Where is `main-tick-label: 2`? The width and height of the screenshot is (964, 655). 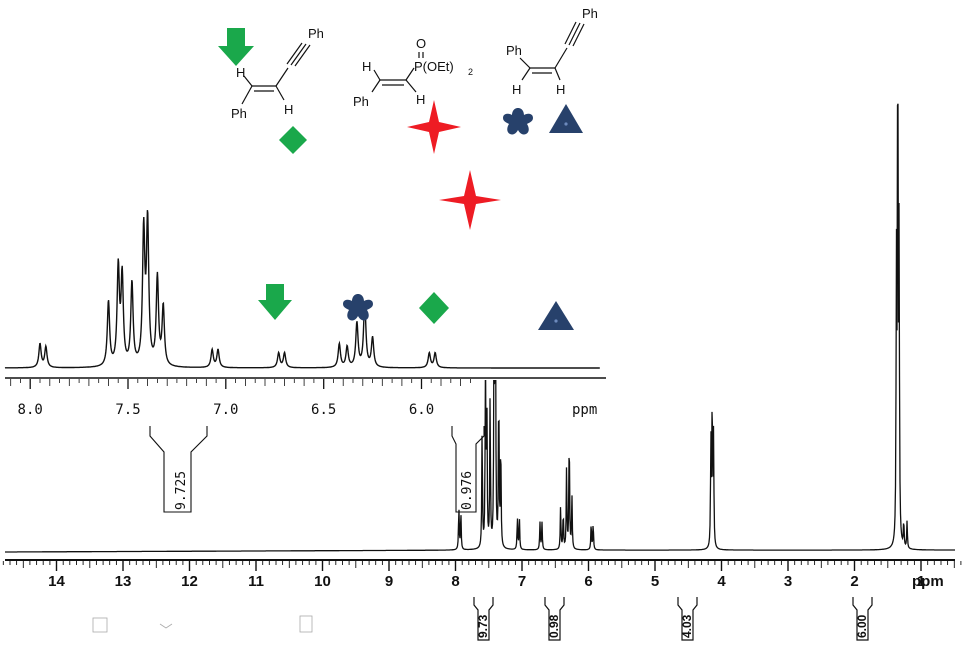 main-tick-label: 2 is located at coordinates (854, 581).